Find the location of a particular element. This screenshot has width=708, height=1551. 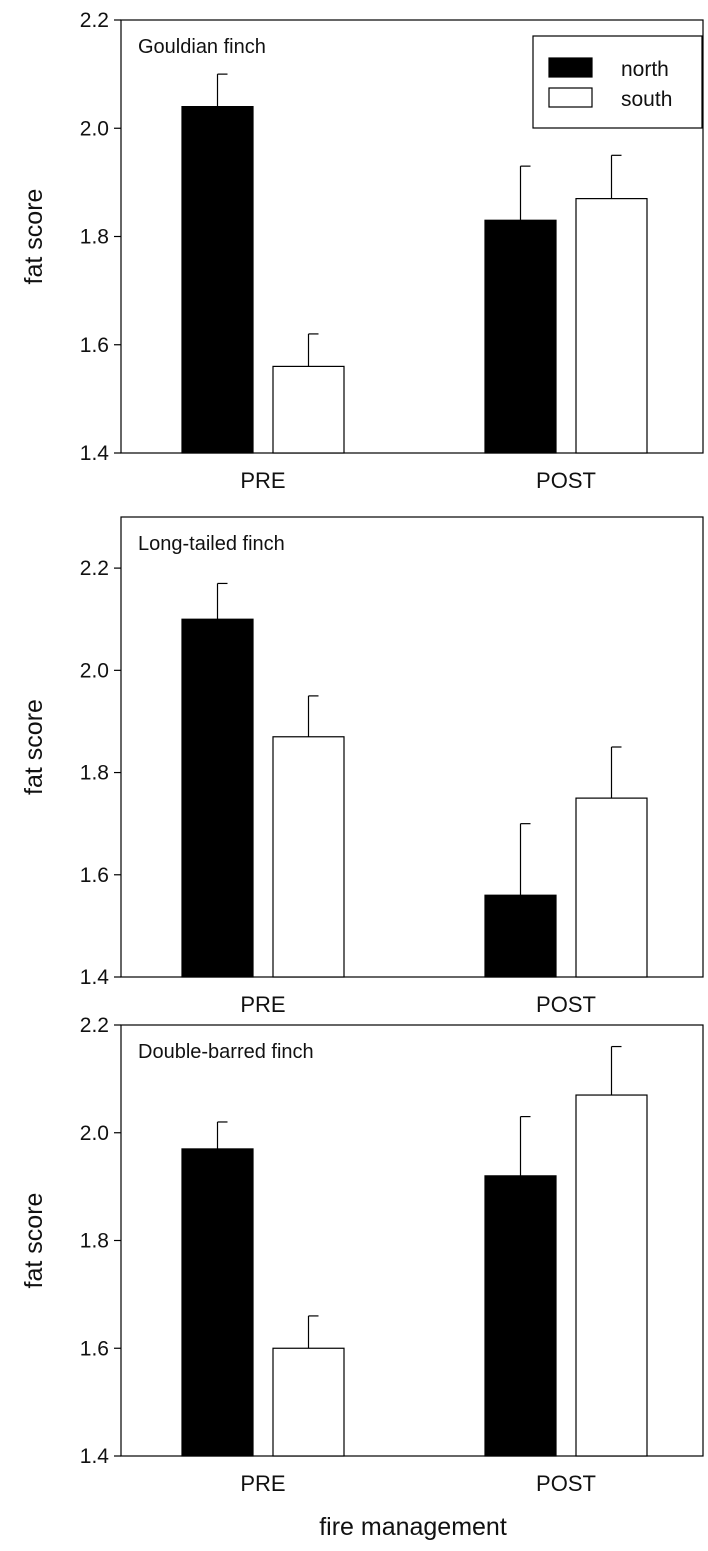

legend-swatch-north is located at coordinates (570, 67).